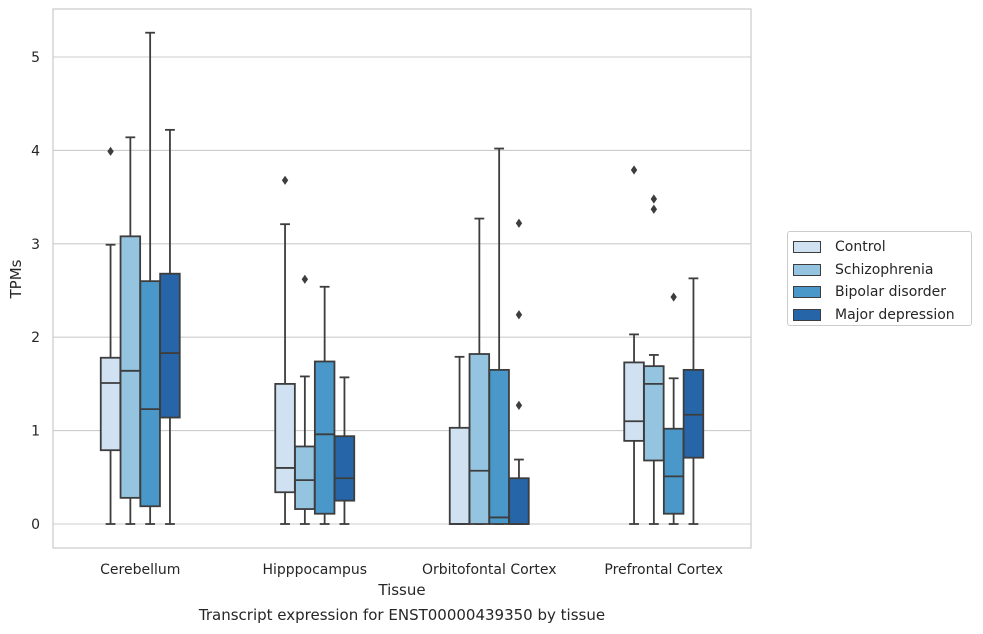 The height and width of the screenshot is (634, 983). I want to click on legend-label: Schizophrenia, so click(884, 269).